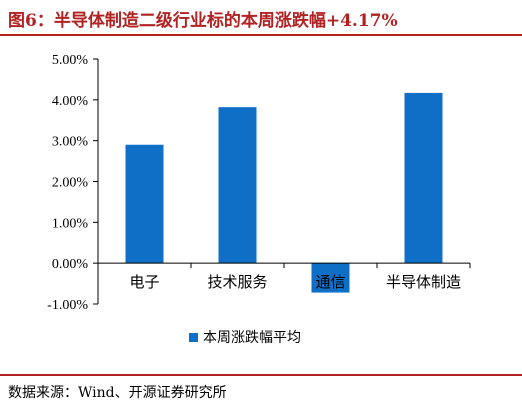 The height and width of the screenshot is (405, 522). What do you see at coordinates (237, 282) in the screenshot?
I see `x-tick-label: 技术服务` at bounding box center [237, 282].